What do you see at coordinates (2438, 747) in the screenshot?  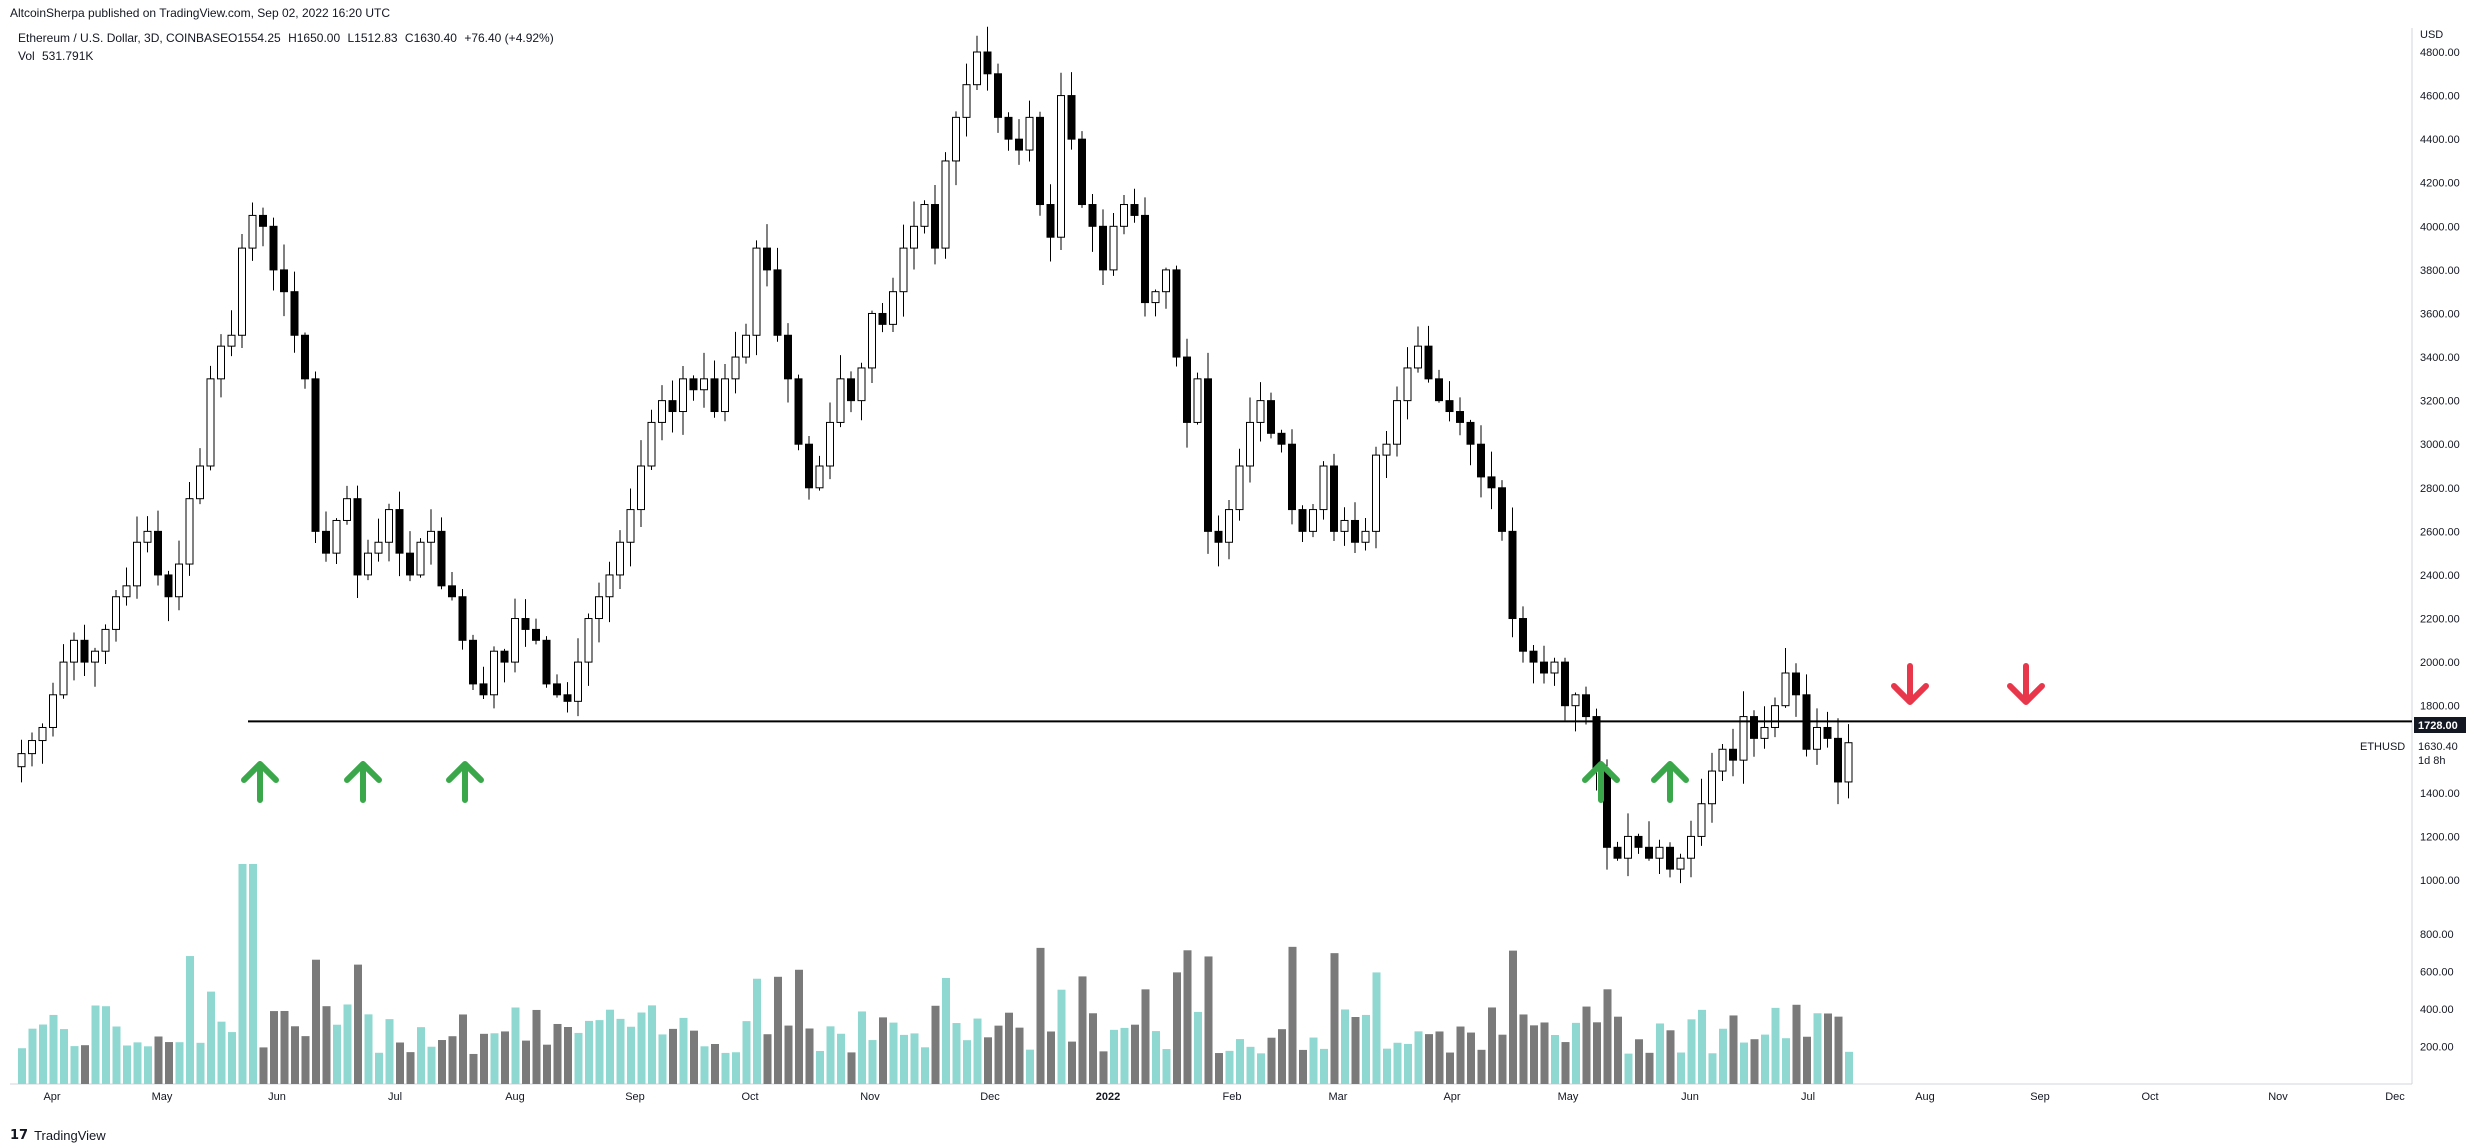 I see `last-price: 1630.40` at bounding box center [2438, 747].